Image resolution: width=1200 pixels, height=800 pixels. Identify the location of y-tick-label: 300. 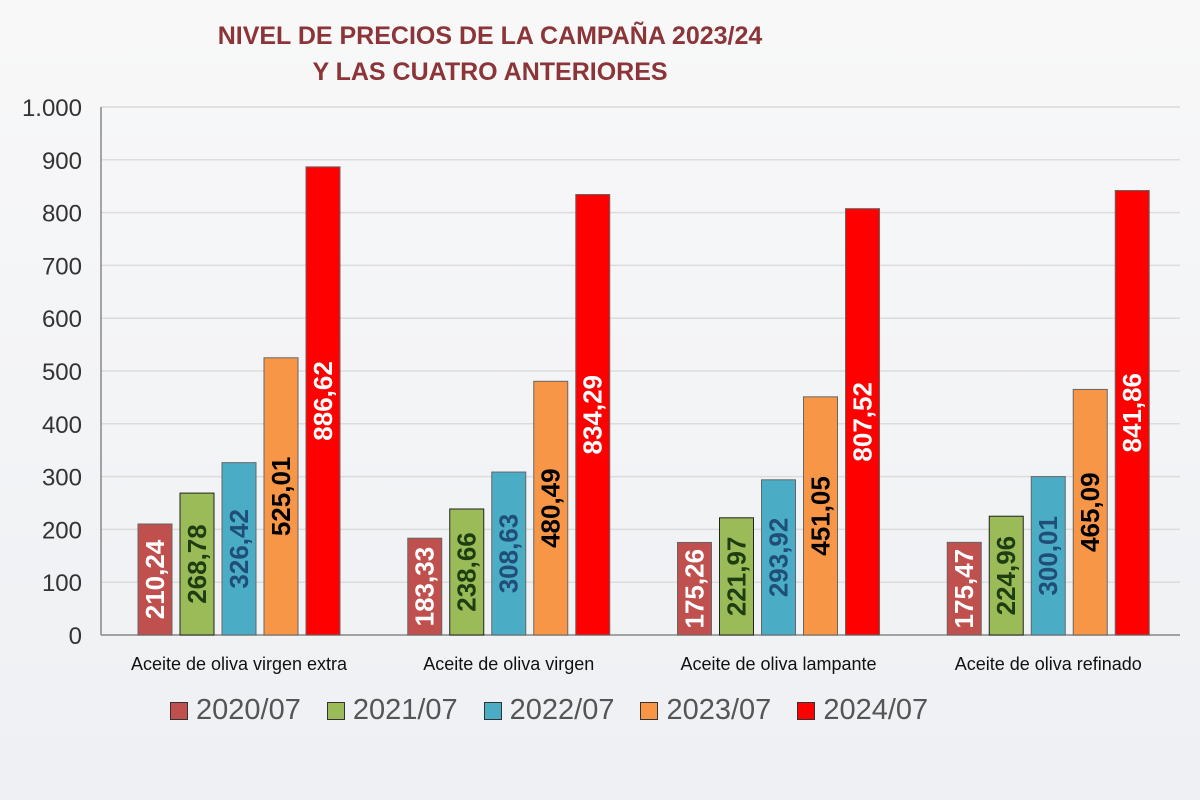
(62, 478).